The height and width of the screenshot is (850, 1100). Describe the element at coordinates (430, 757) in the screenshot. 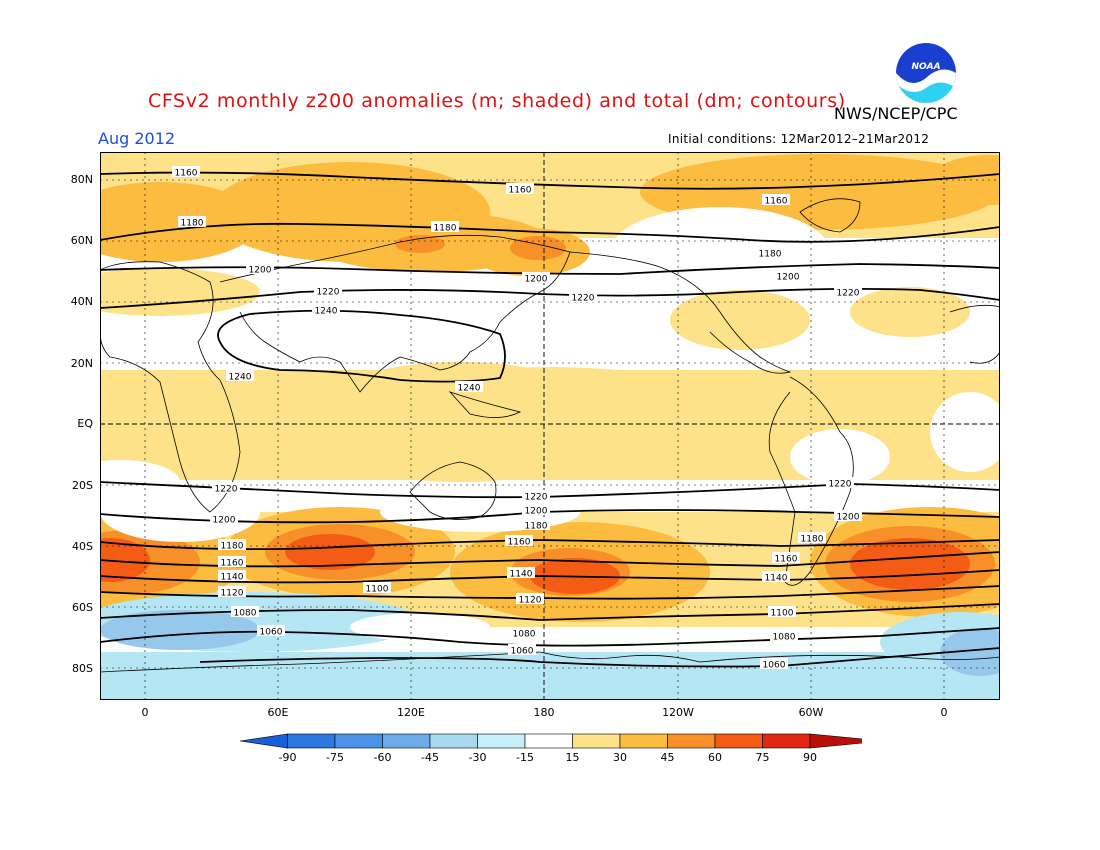

I see `colorbar-label: -45` at that location.